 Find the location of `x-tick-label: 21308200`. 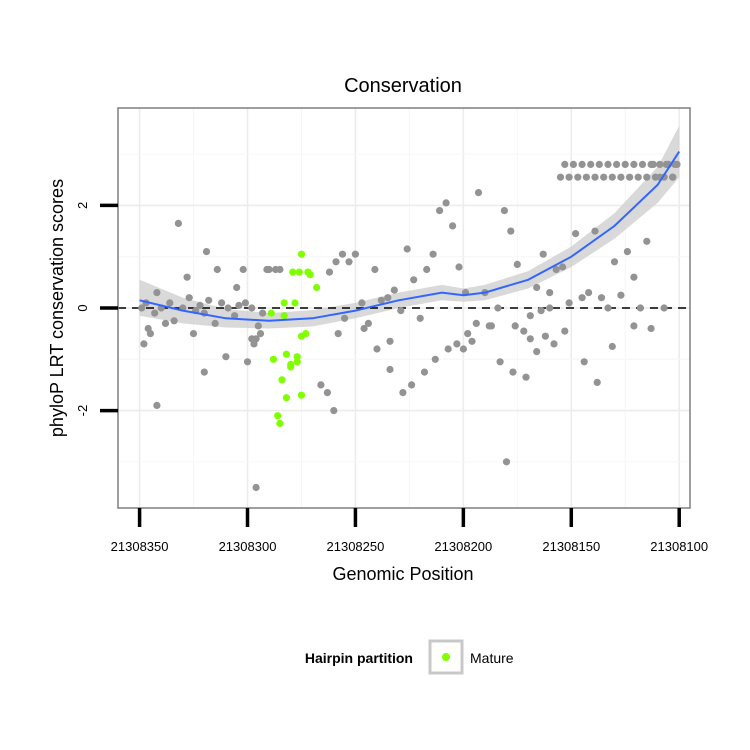

x-tick-label: 21308200 is located at coordinates (463, 546).